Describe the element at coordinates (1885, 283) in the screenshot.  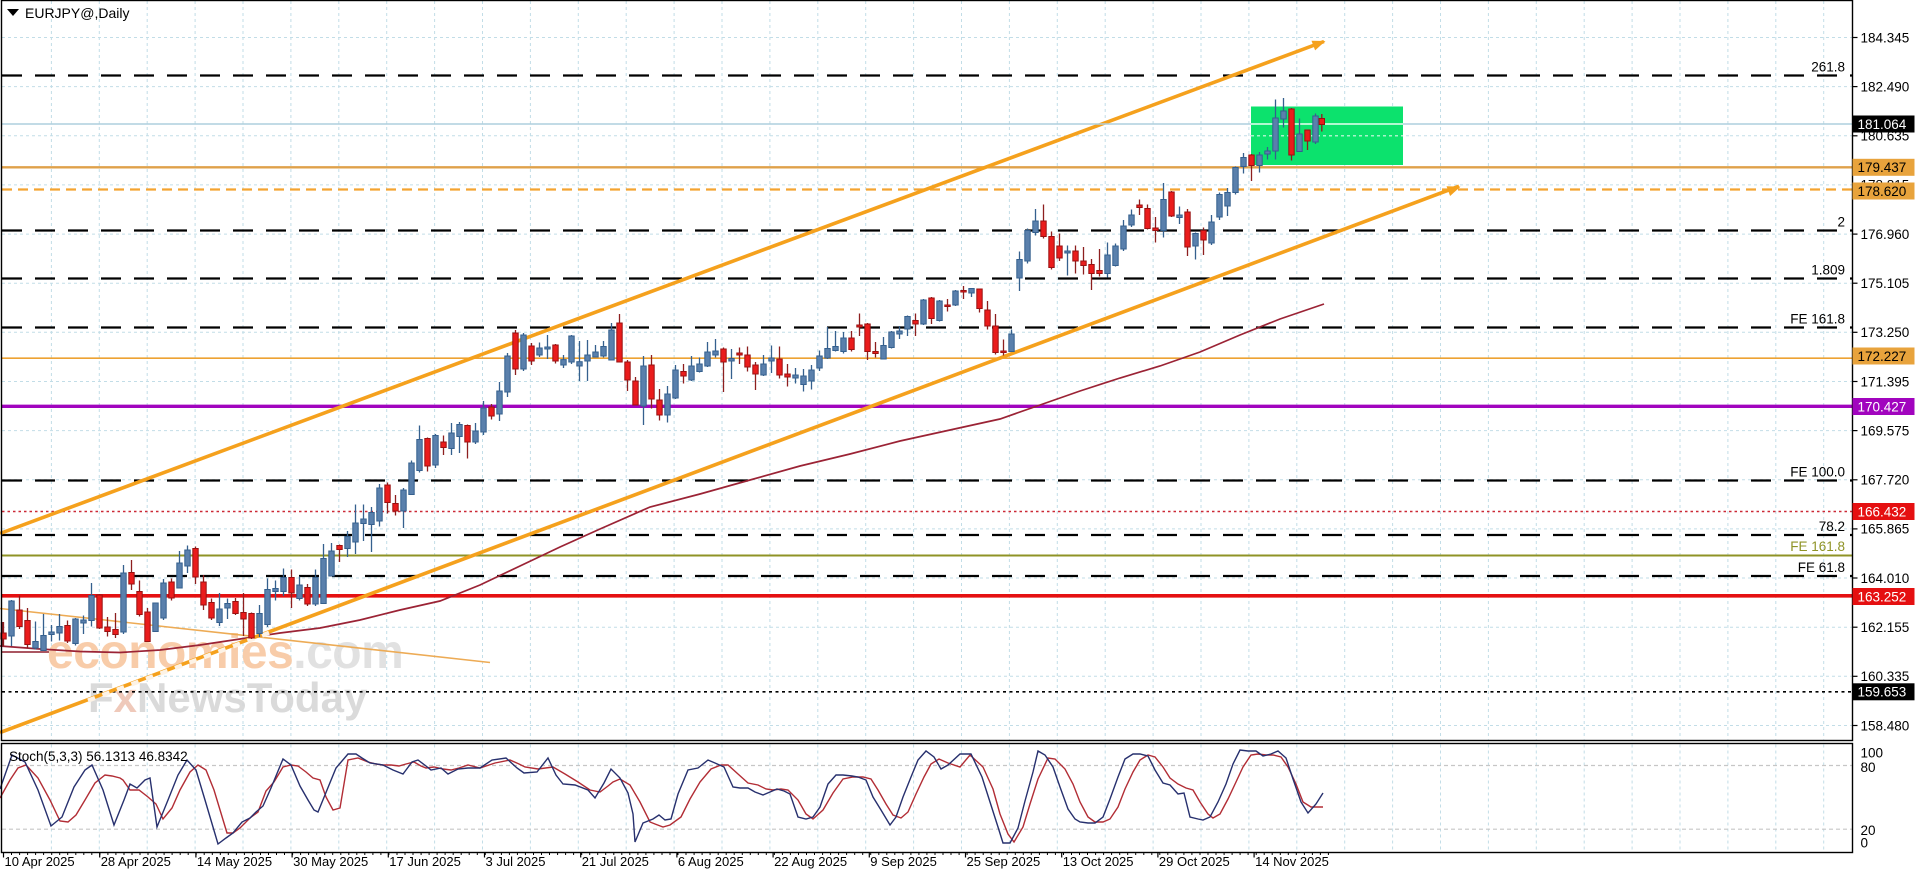
I see `svg-text: 175.105` at that location.